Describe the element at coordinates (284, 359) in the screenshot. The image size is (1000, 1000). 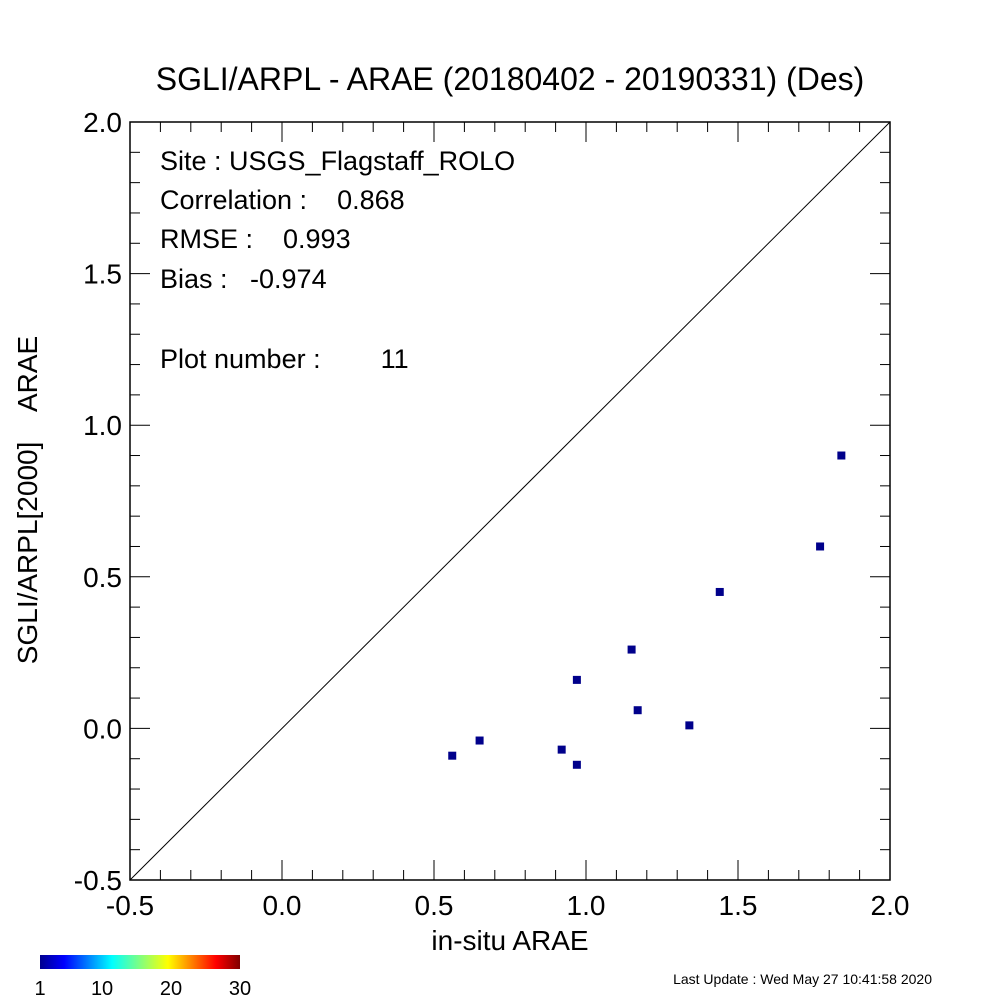
I see `stat-plot-number: Plot number : 11` at that location.